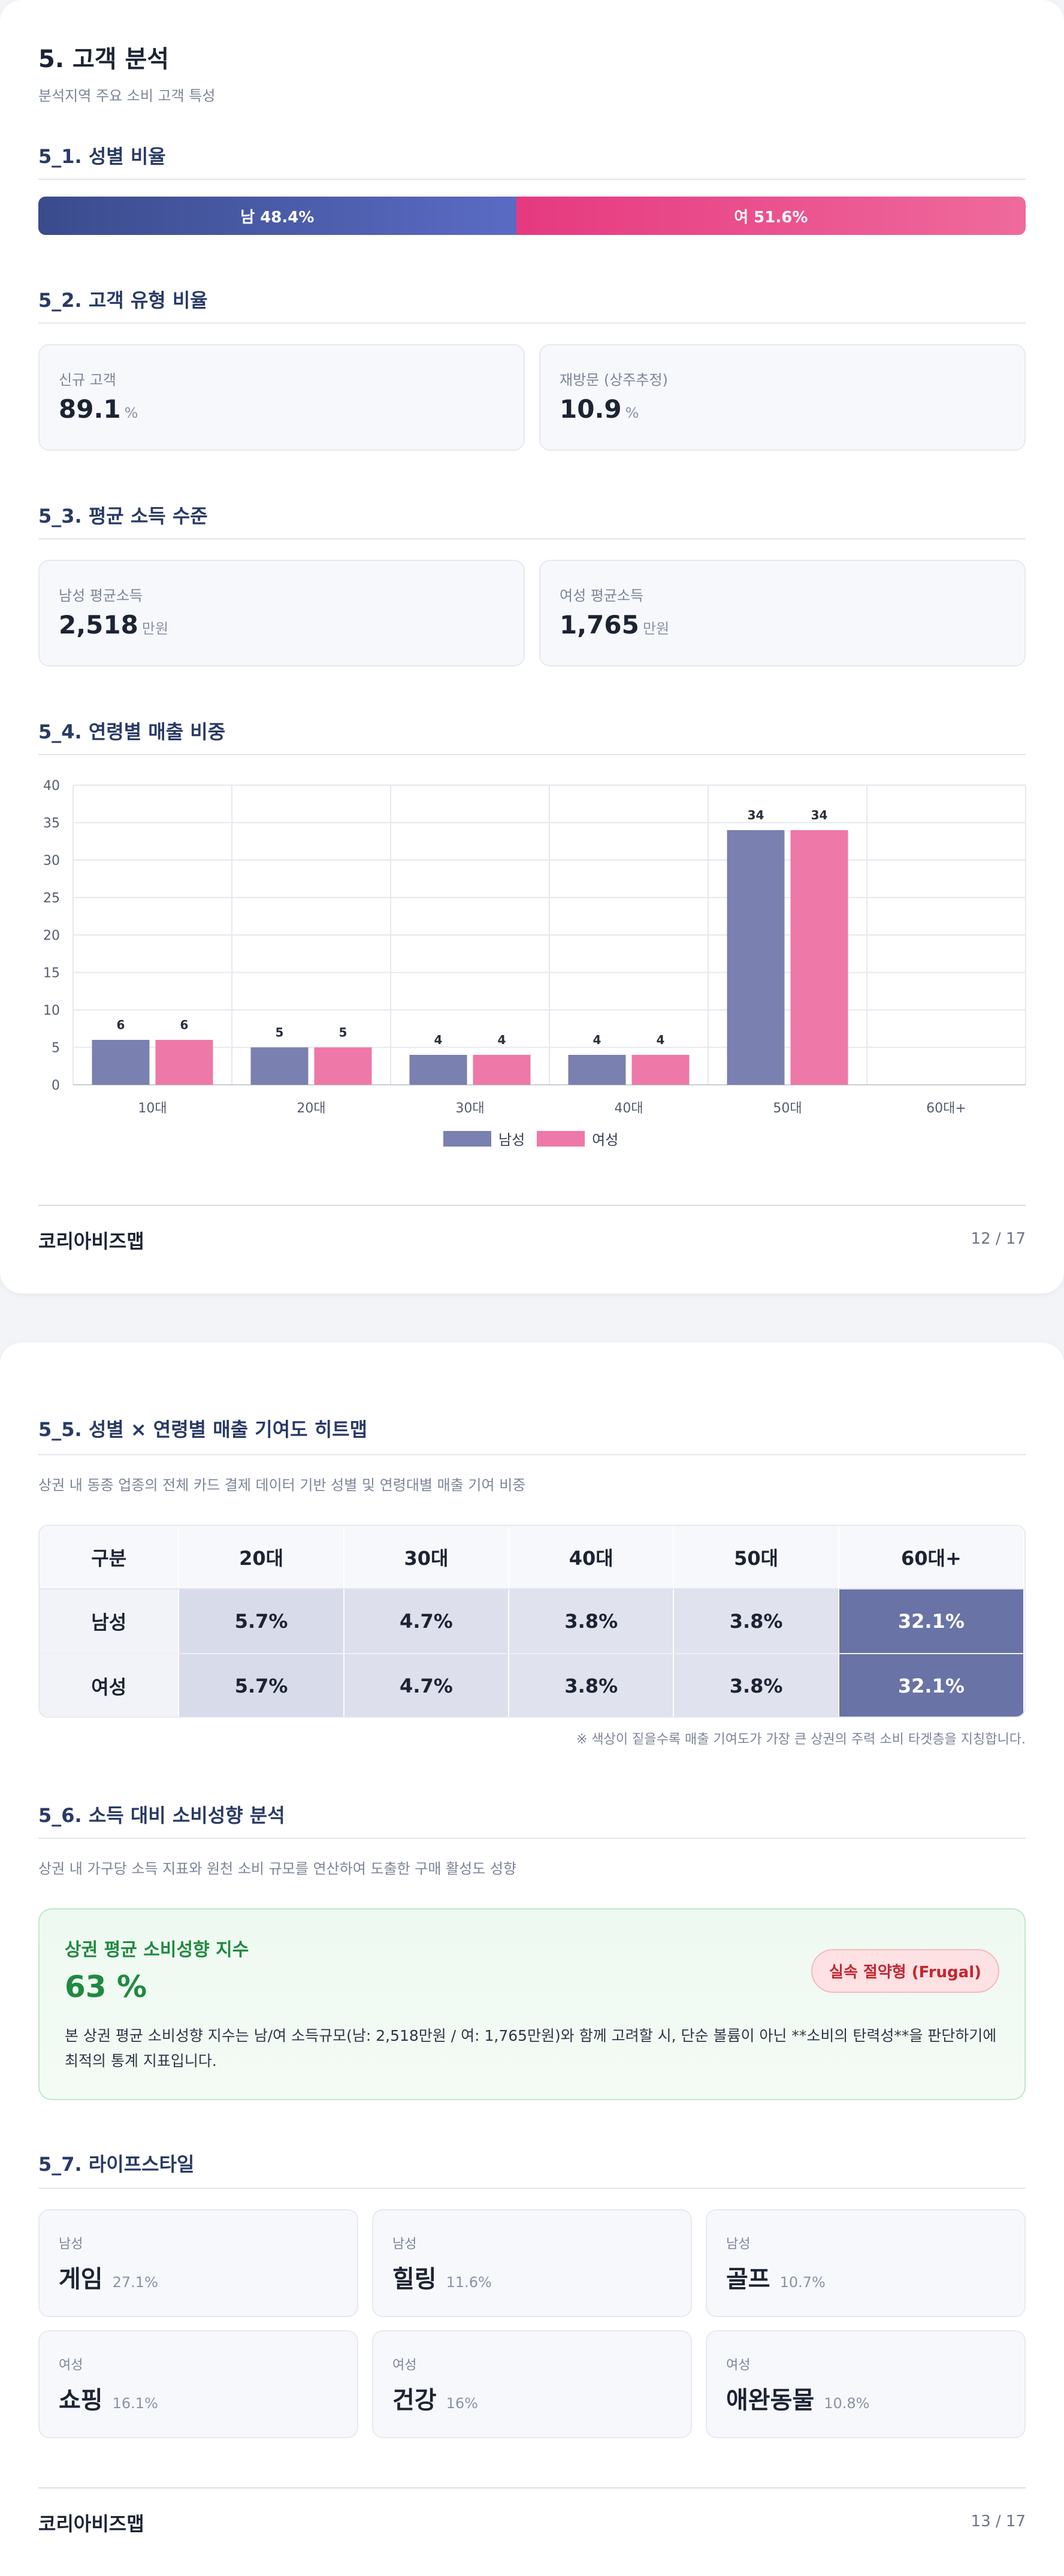 This screenshot has width=1064, height=2576. I want to click on card-value: 10.9 %, so click(599, 409).